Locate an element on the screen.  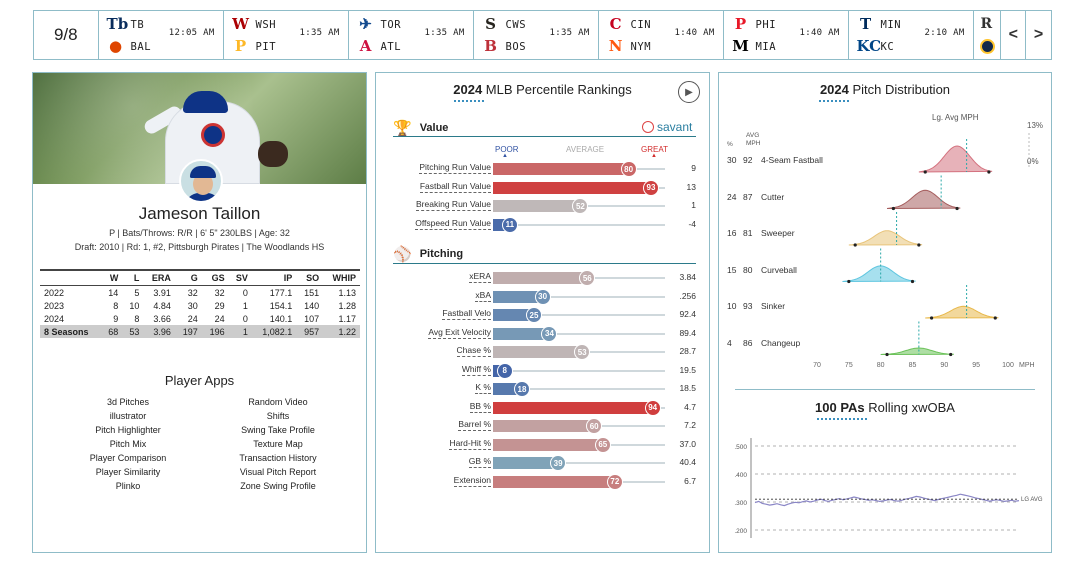
player-app-link: Transaction History is located at coordinates (278, 458).